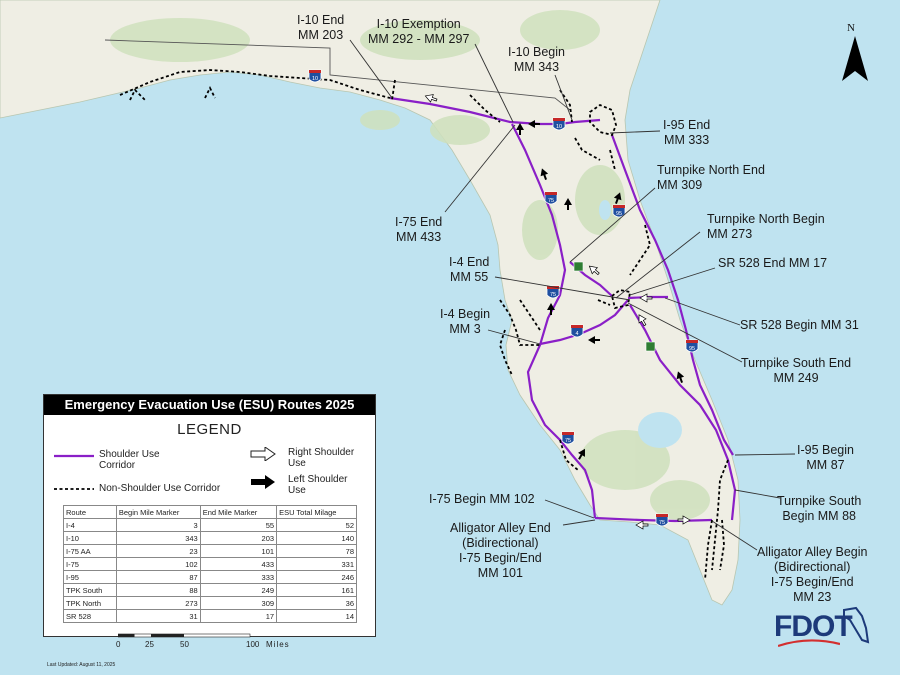  What do you see at coordinates (209, 429) in the screenshot?
I see `legend-heading: LEGEND` at bounding box center [209, 429].